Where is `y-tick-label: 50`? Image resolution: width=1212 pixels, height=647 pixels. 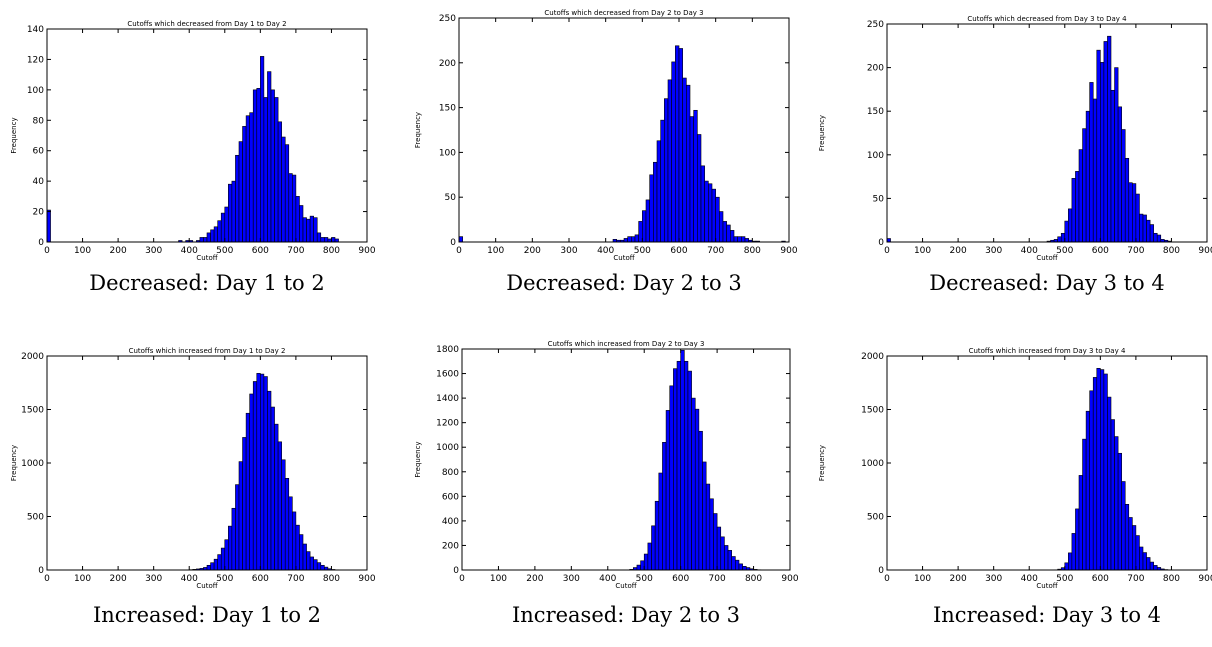 y-tick-label: 50 is located at coordinates (451, 198).